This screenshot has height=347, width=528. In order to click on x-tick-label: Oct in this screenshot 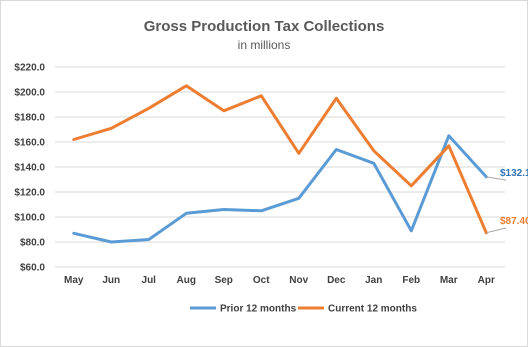, I will do `click(261, 280)`.